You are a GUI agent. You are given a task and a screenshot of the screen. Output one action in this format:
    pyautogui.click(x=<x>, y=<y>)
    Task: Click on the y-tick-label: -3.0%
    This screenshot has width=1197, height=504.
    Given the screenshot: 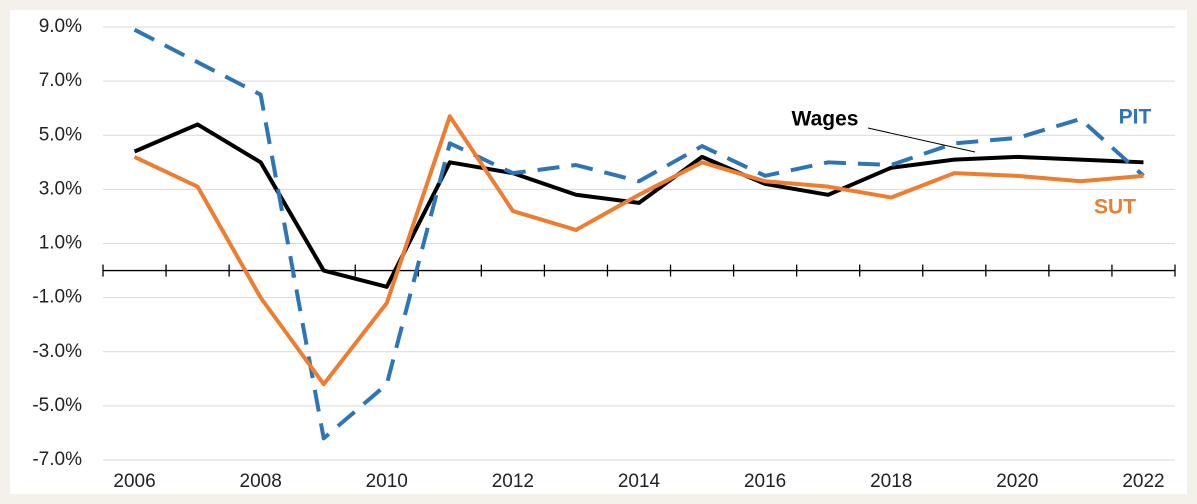 What is the action you would take?
    pyautogui.click(x=57, y=351)
    